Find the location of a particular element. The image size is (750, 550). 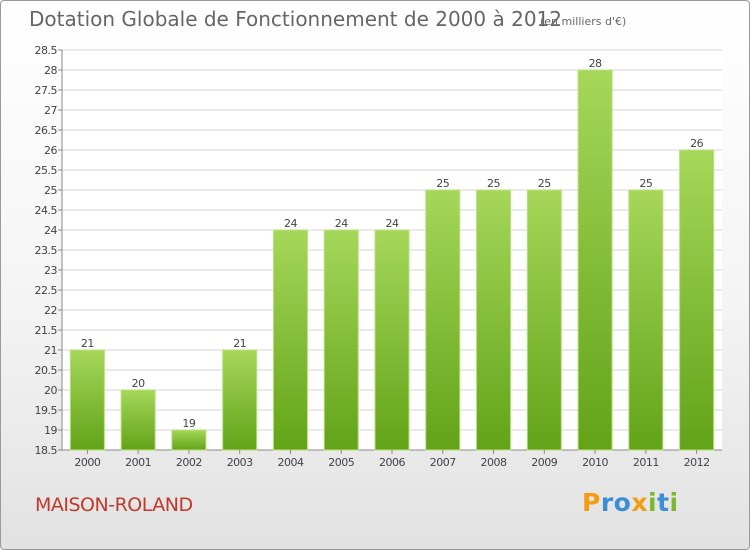

y-tick-label: 26.5 is located at coordinates (46, 130).